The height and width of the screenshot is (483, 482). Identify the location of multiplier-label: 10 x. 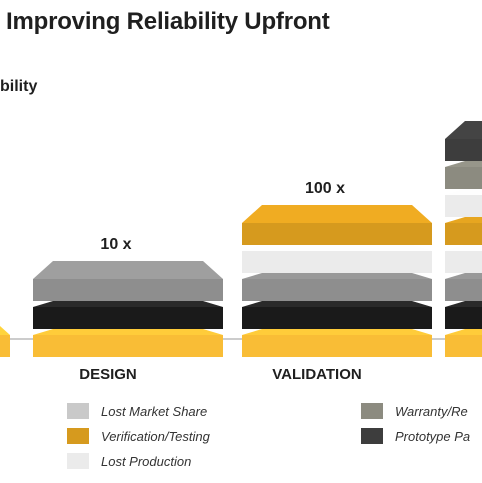
(115, 244).